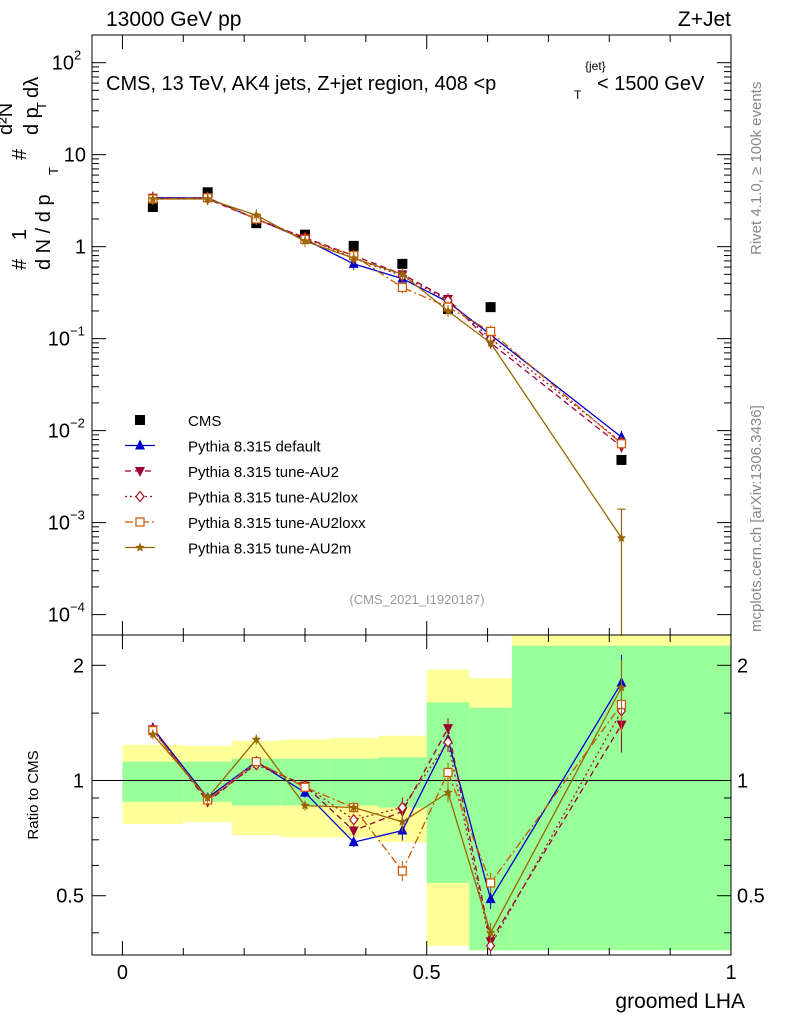 This screenshot has height=1024, width=786. What do you see at coordinates (277, 523) in the screenshot?
I see `legend-label-au2loxx: Pythia 8.315 tune-AU2loxx` at bounding box center [277, 523].